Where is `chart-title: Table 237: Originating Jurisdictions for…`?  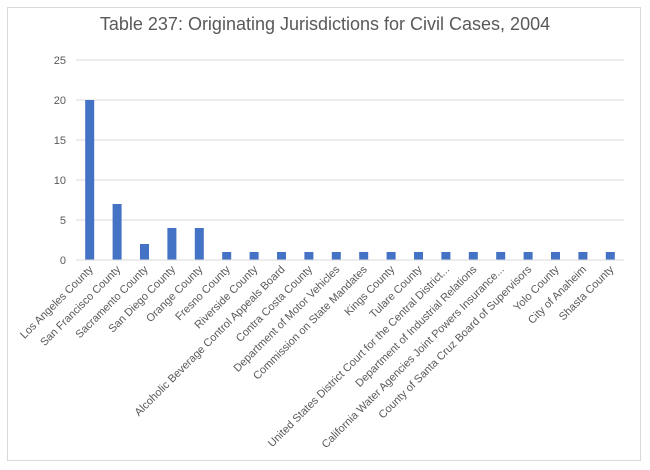
chart-title: Table 237: Originating Jurisdictions for… is located at coordinates (325, 24).